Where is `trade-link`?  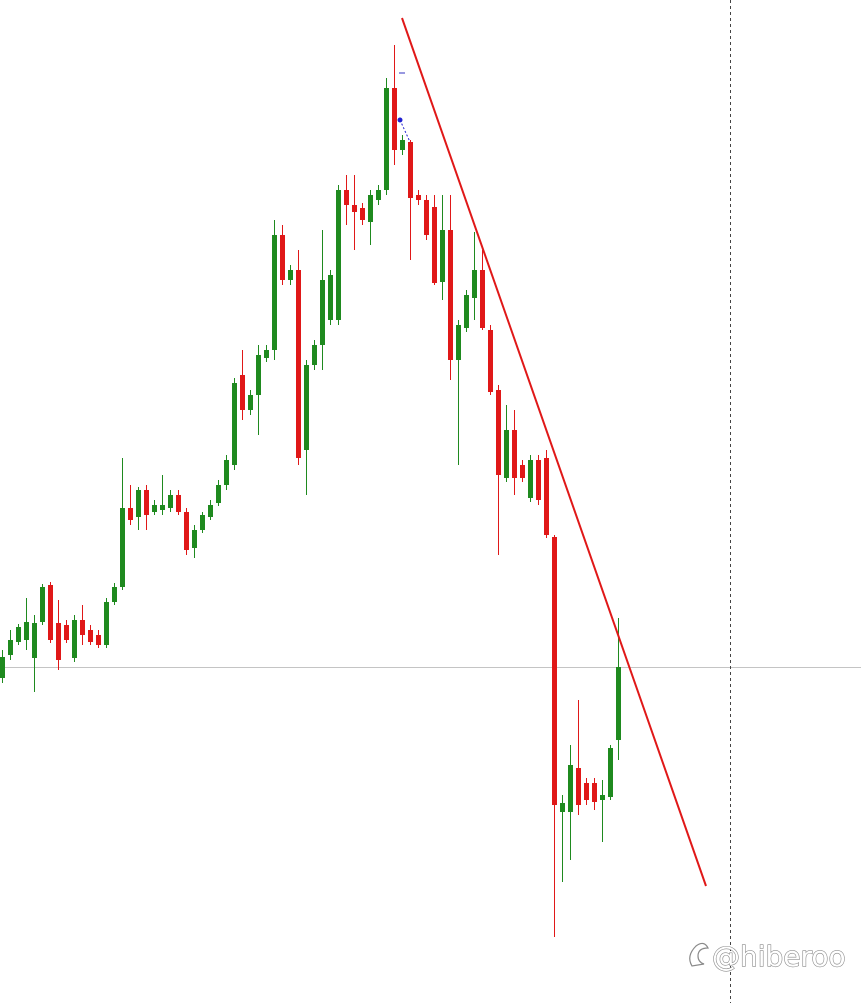 trade-link is located at coordinates (405, 131).